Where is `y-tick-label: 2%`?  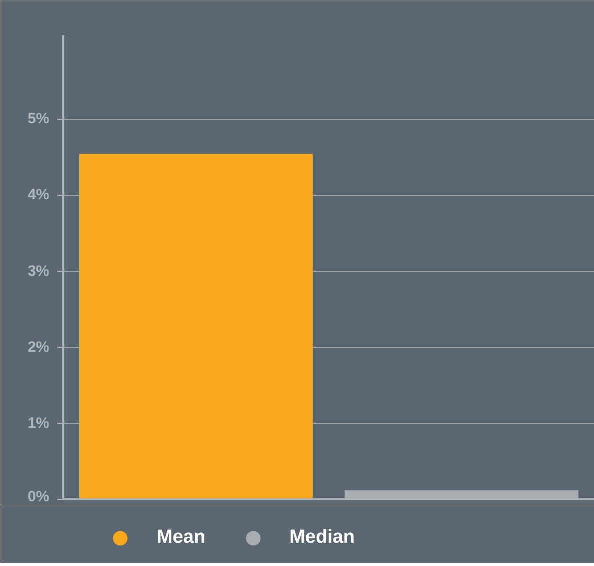
y-tick-label: 2% is located at coordinates (39, 347).